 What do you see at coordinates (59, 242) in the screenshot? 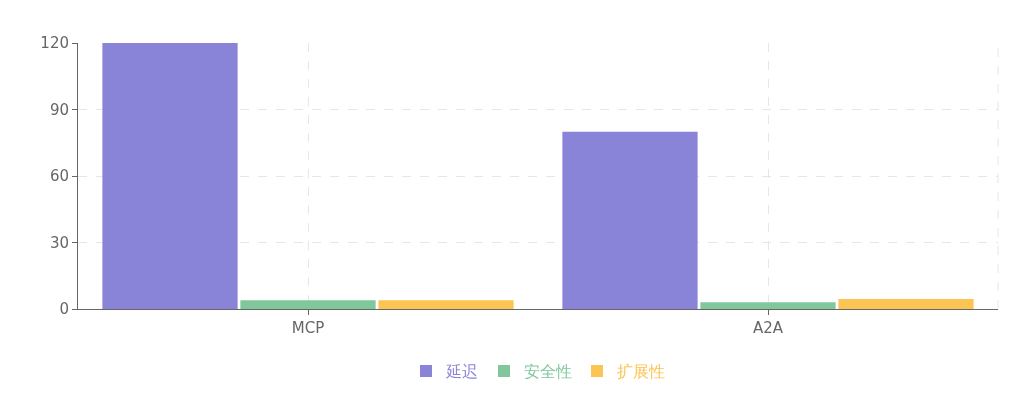
I see `y-tick-label: 30` at bounding box center [59, 242].